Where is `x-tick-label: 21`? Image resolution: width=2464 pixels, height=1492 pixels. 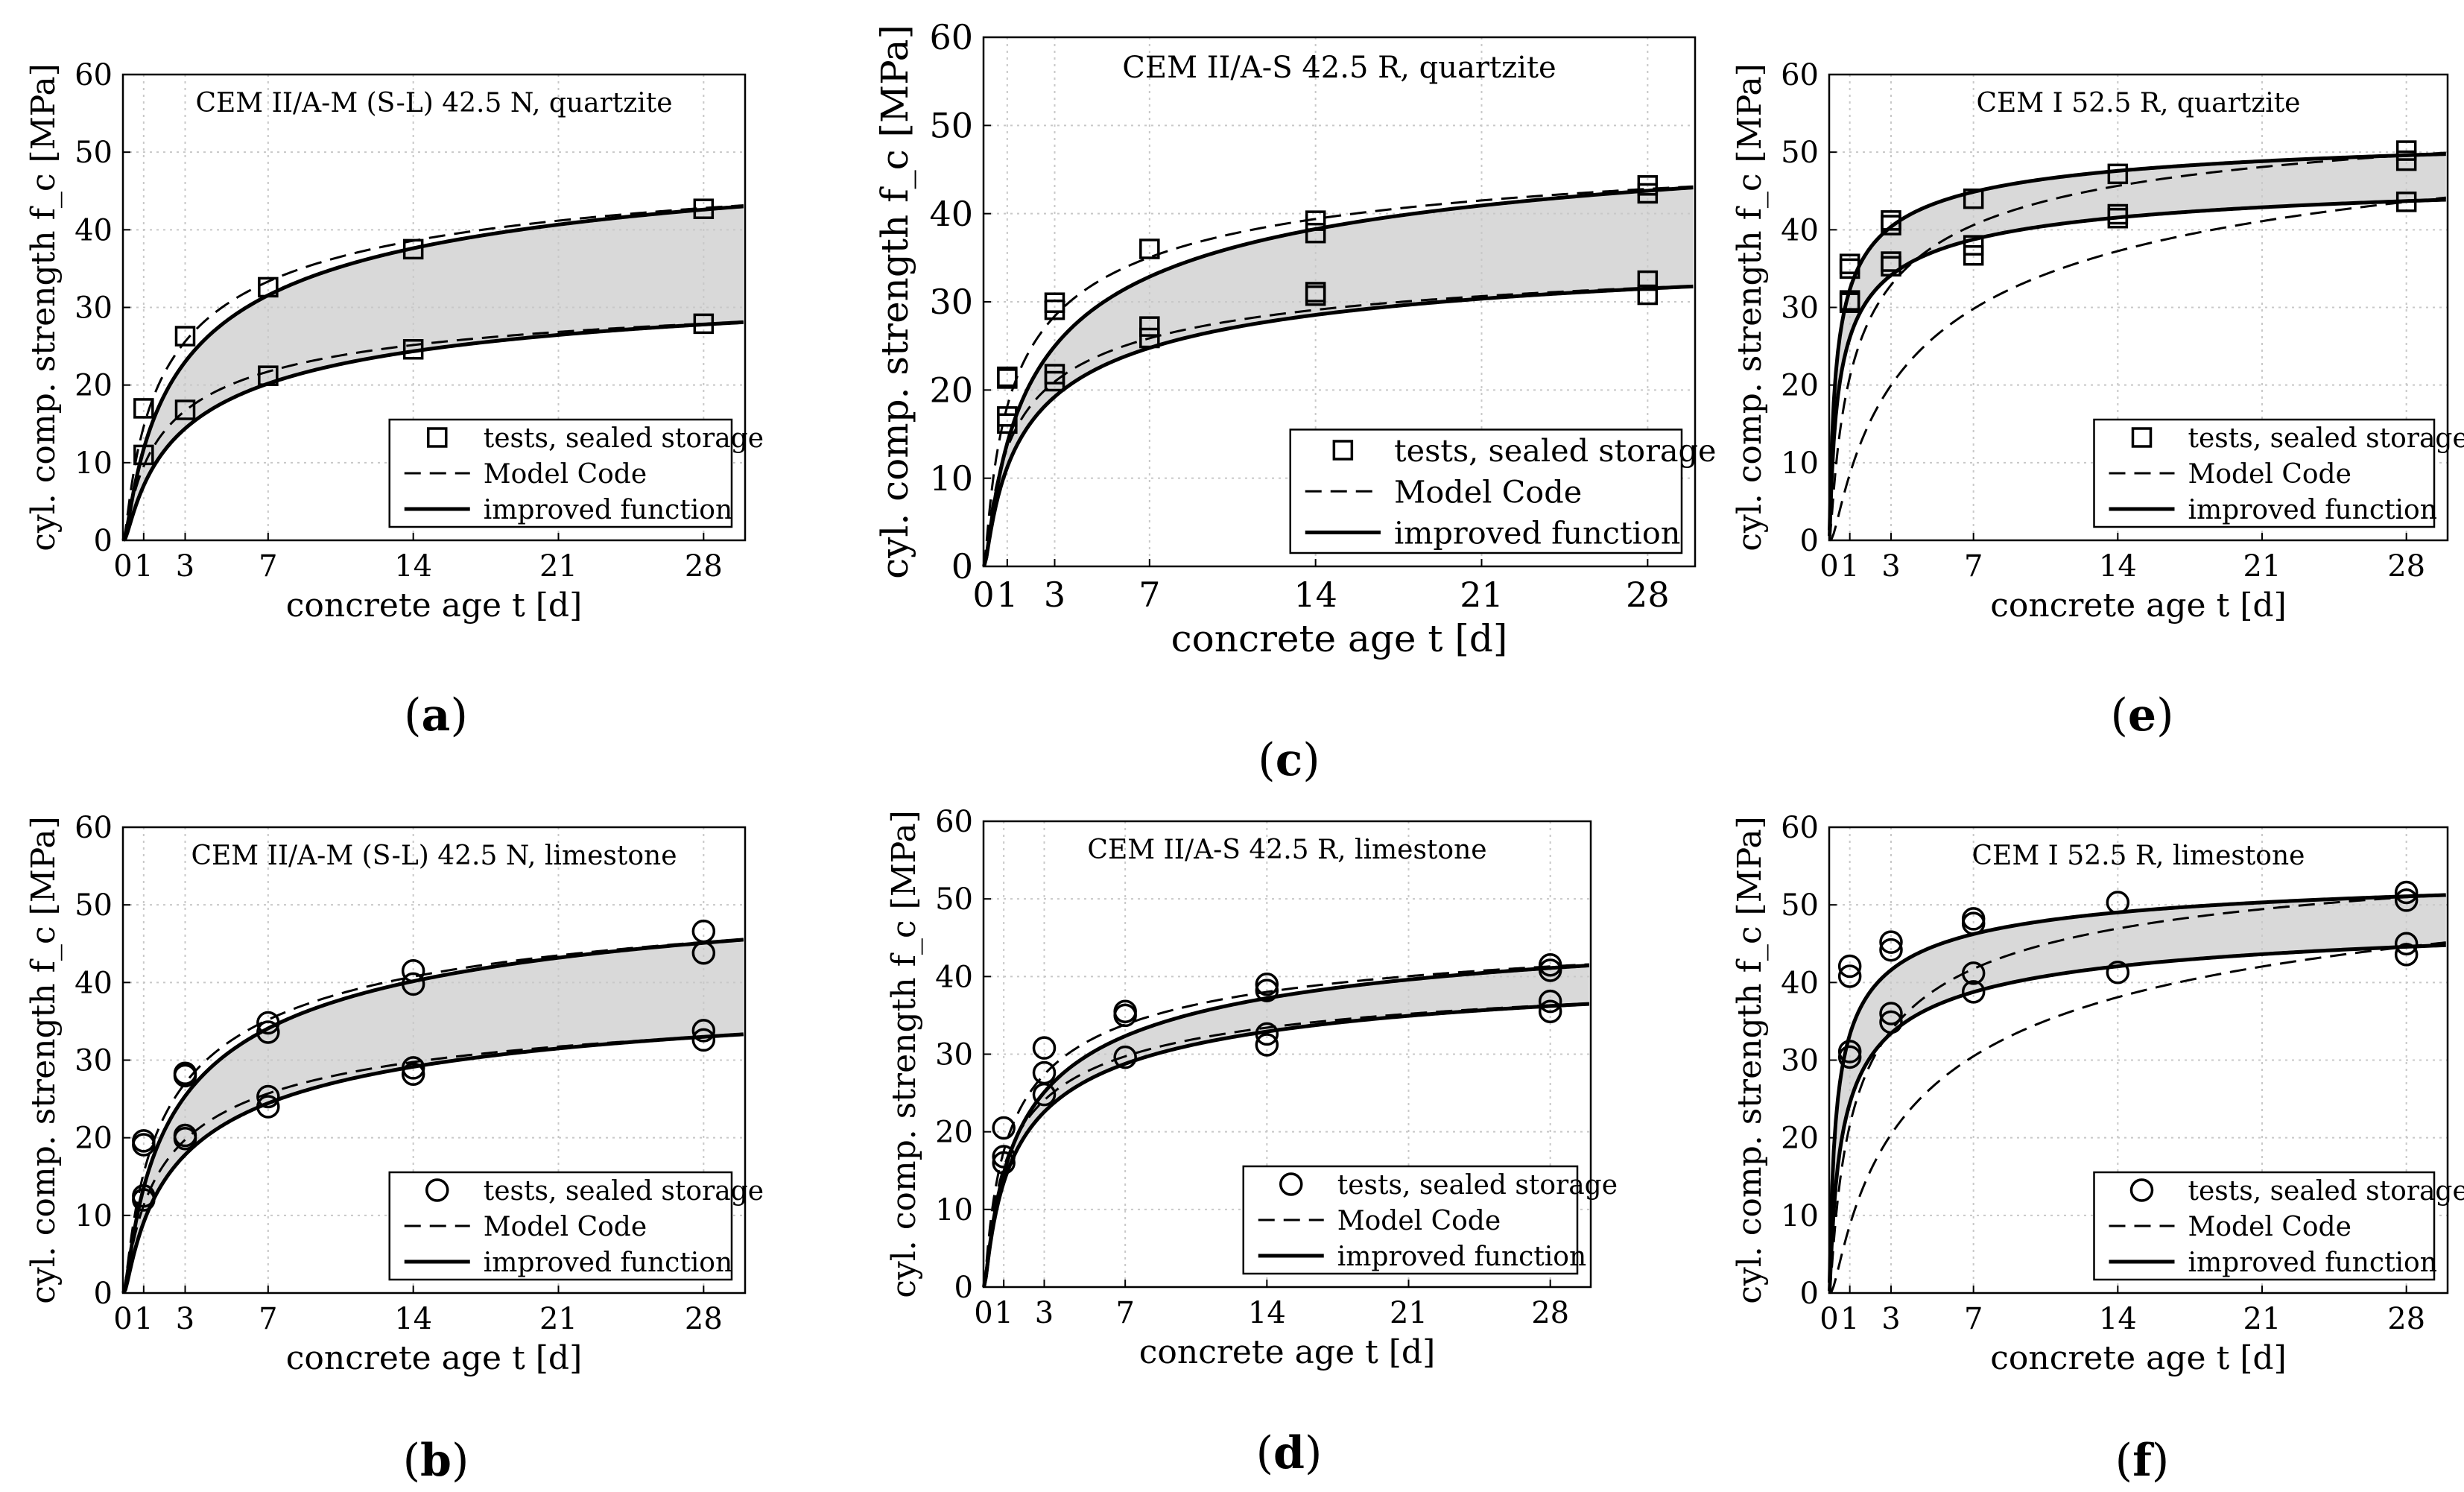 x-tick-label: 21 is located at coordinates (1482, 595).